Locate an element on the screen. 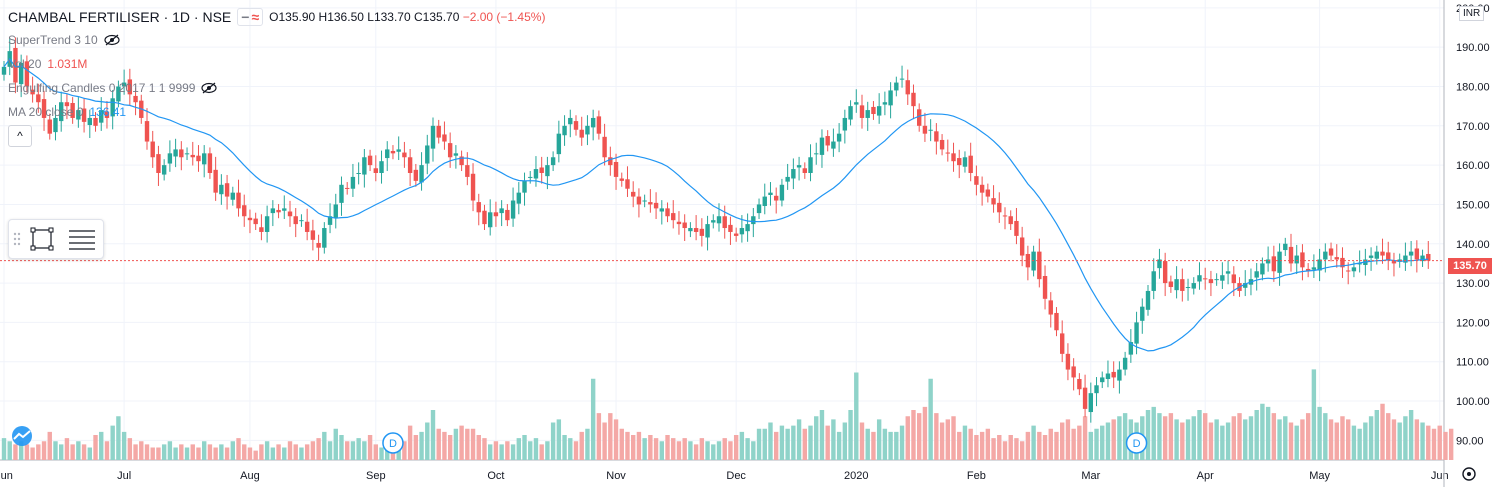 The width and height of the screenshot is (1494, 487). collapse-legend-button: ^ is located at coordinates (20, 136).